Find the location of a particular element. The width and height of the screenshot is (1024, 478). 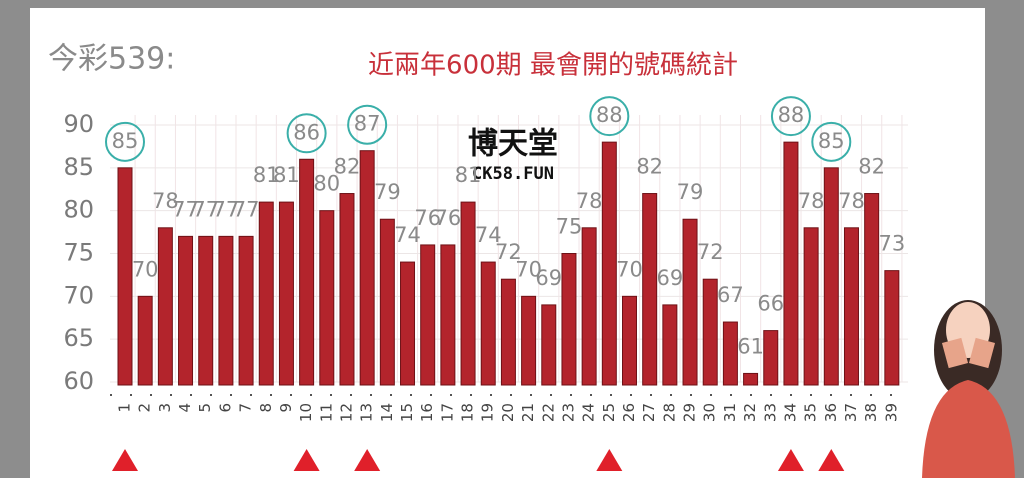

value-label: 81 is located at coordinates (266, 175).